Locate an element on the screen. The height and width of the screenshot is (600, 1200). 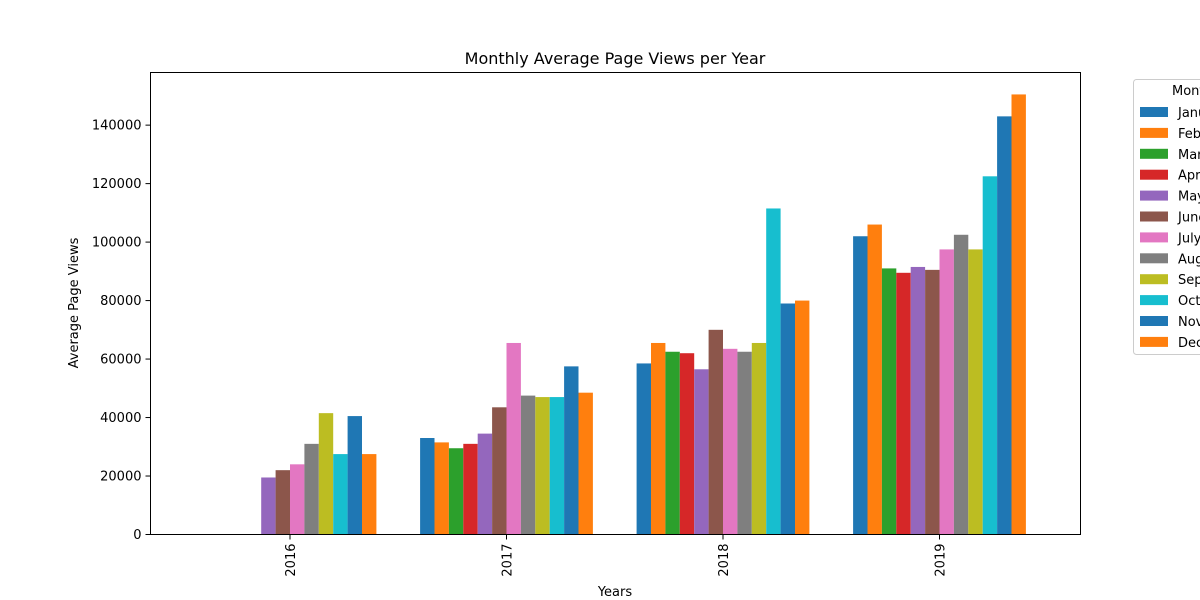
x-axis-label: Years is located at coordinates (615, 592).